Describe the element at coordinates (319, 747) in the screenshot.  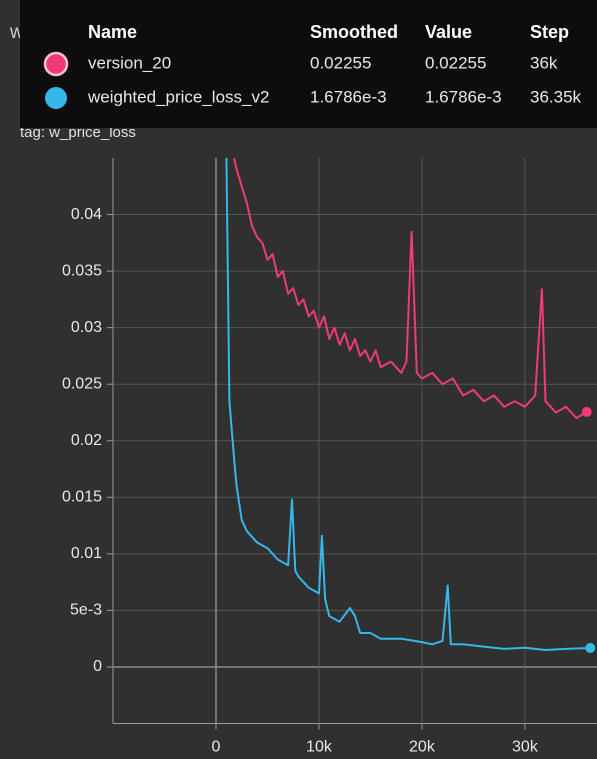
I see `x-tick-label: 10k` at that location.